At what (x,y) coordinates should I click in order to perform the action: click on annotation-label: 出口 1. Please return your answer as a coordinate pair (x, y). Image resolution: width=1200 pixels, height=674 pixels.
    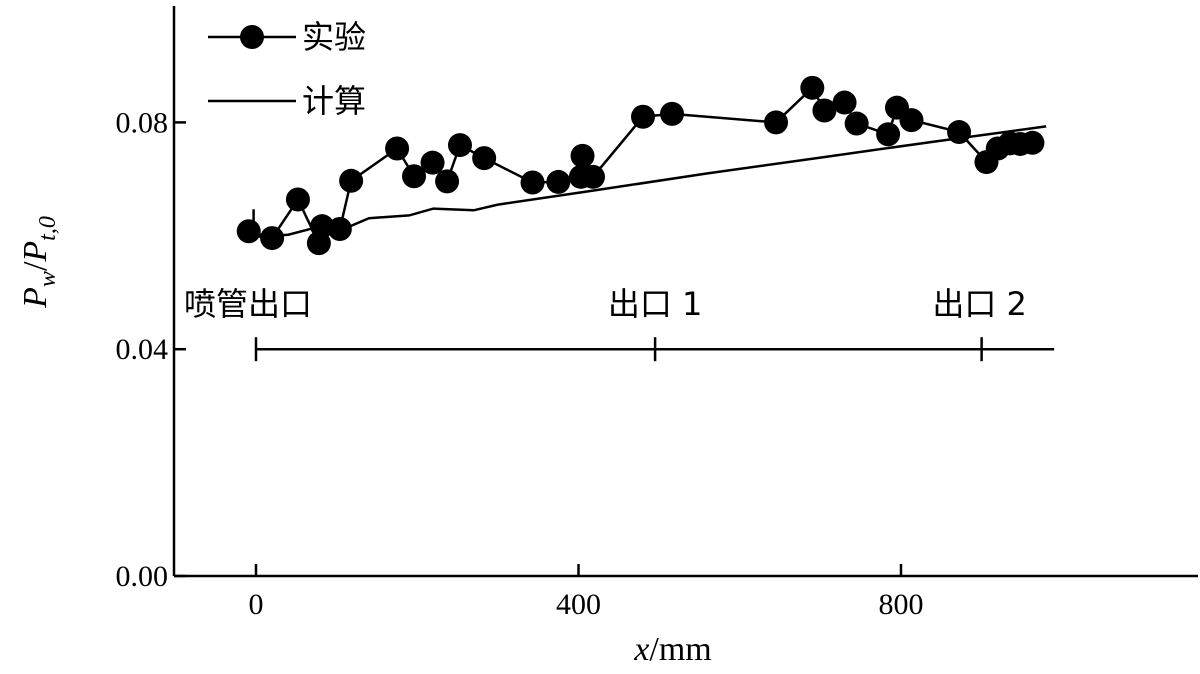
    Looking at the image, I should click on (655, 304).